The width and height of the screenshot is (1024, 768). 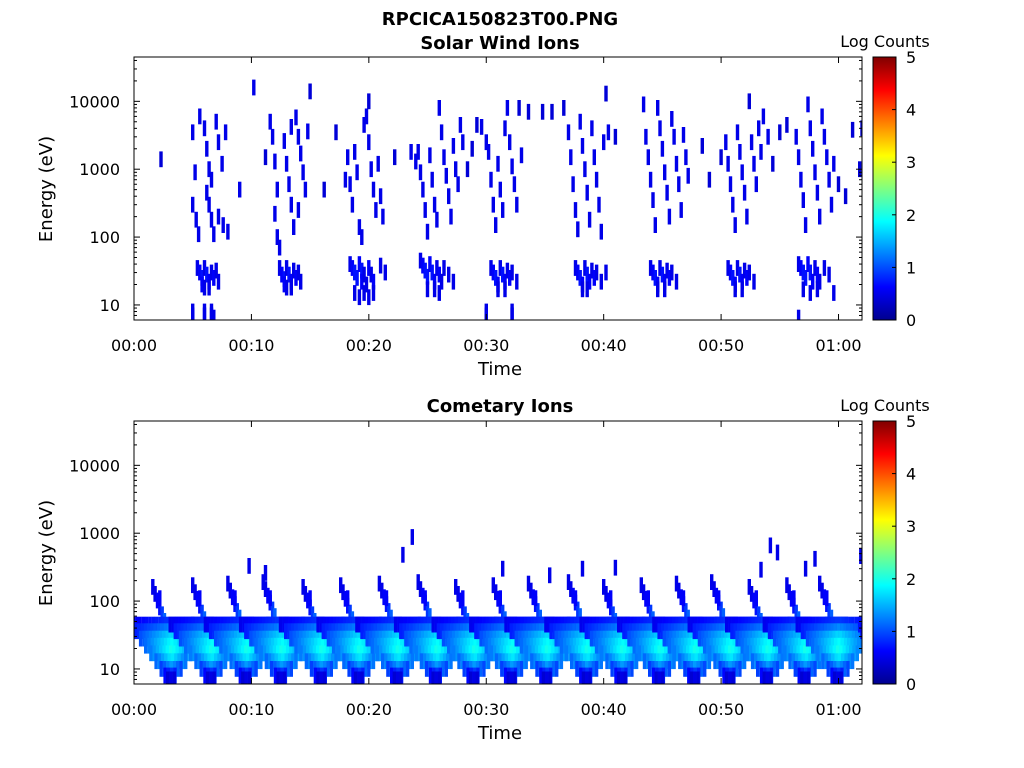 I want to click on x-tick-label: 00:50, so click(x=721, y=709).